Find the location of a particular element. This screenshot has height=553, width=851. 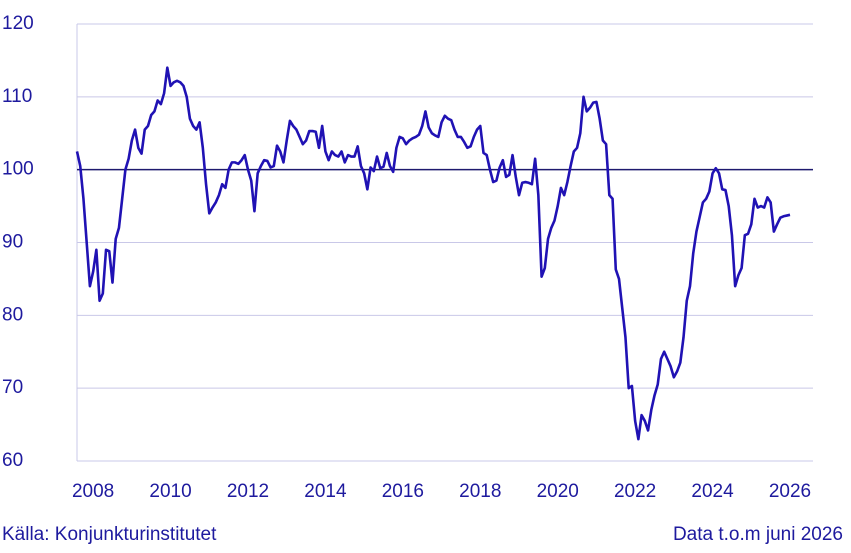

y-tick-label: 60 is located at coordinates (12, 460).